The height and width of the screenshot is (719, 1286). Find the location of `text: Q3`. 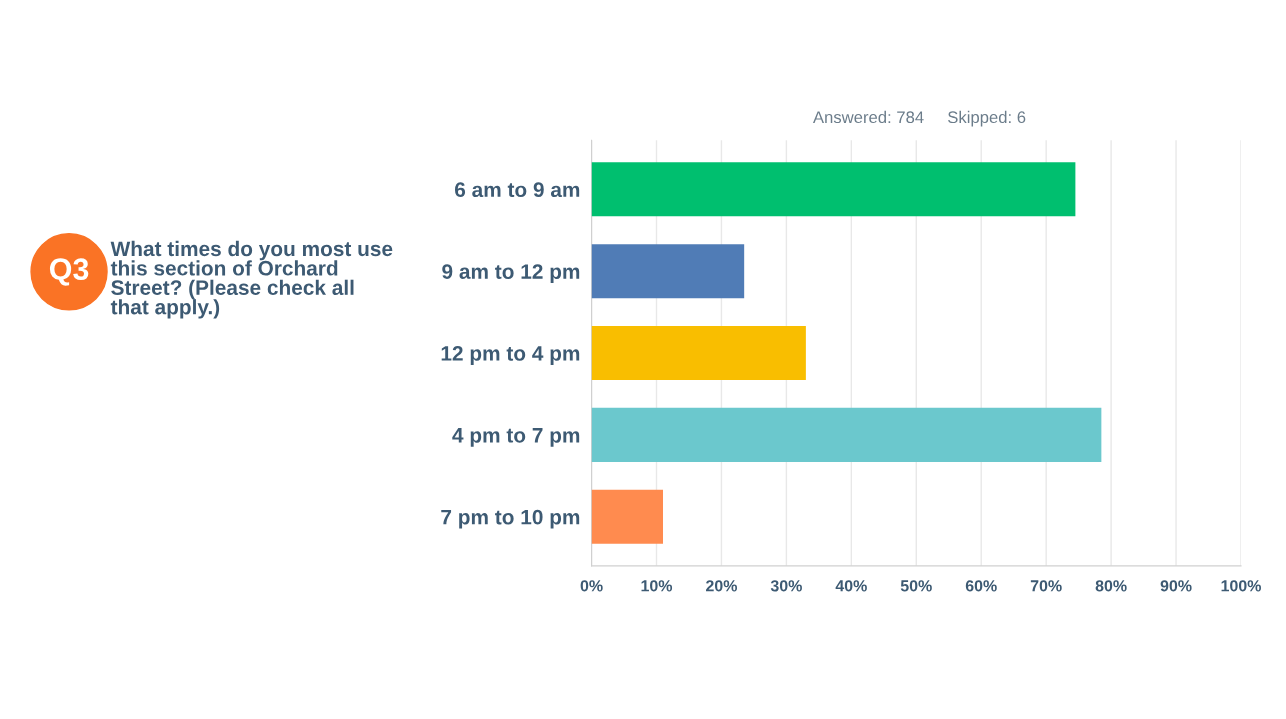

text: Q3 is located at coordinates (69, 272).